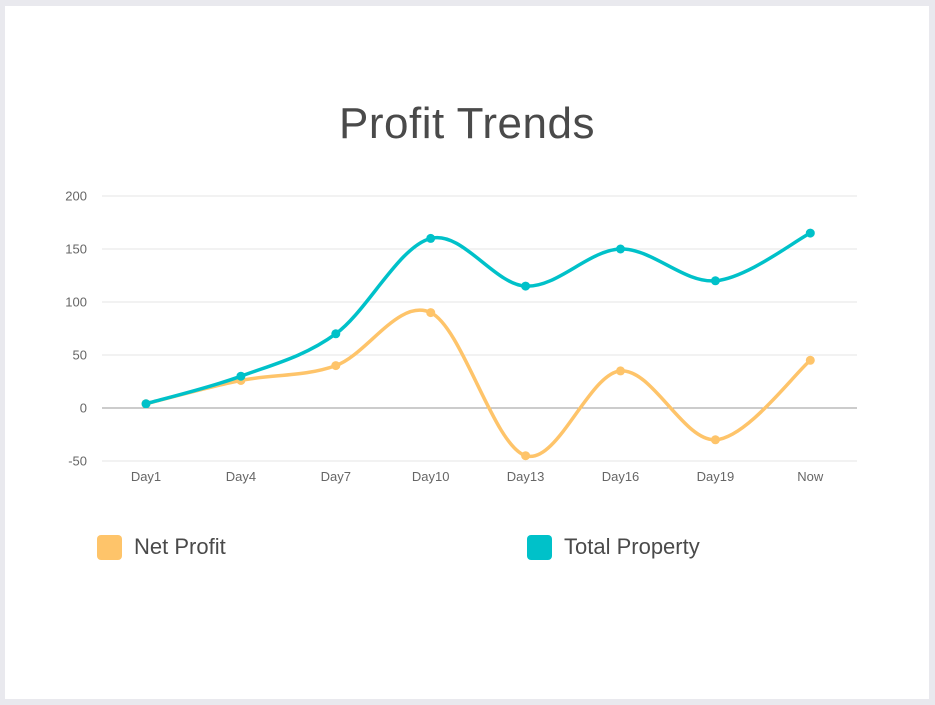  I want to click on y-tick-label: 50, so click(80, 355).